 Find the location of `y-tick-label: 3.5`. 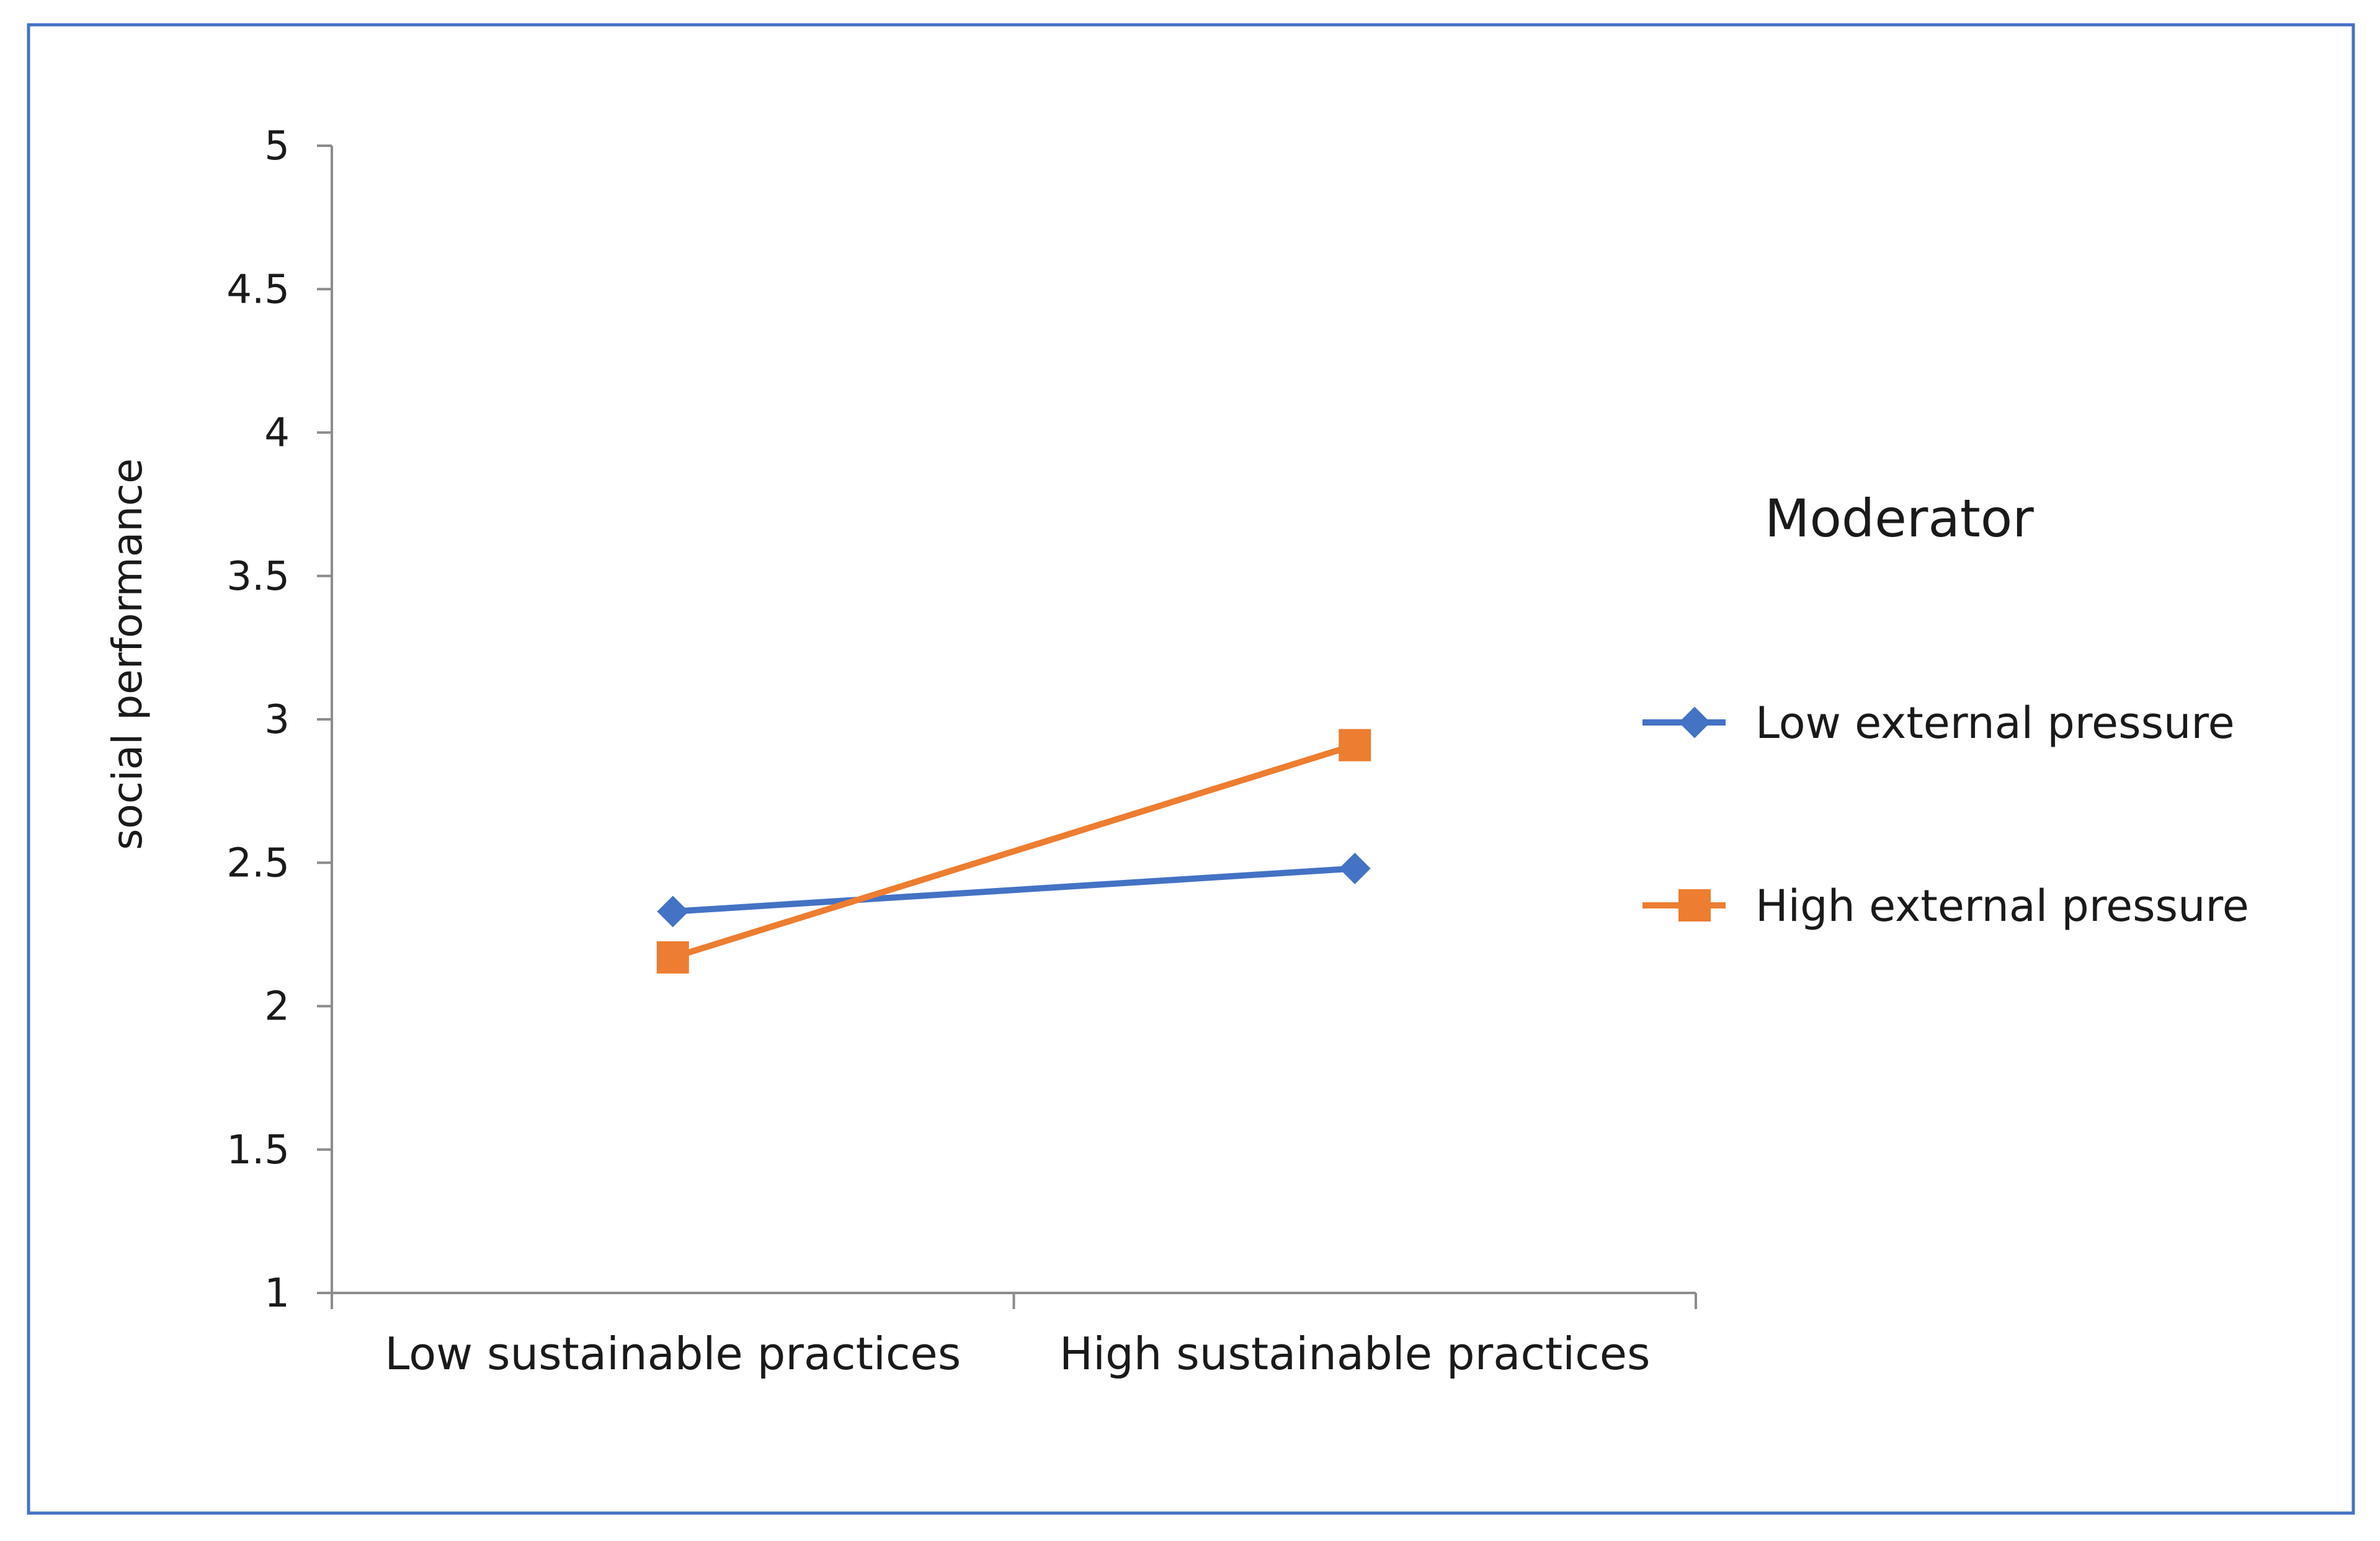

y-tick-label: 3.5 is located at coordinates (258, 577).